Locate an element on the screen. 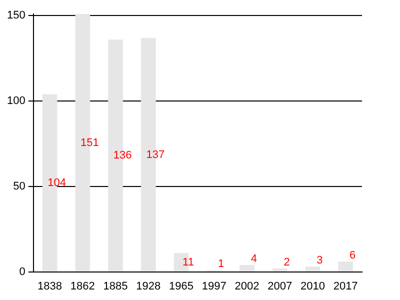 The height and width of the screenshot is (300, 400). data-label: 104 is located at coordinates (57, 183).